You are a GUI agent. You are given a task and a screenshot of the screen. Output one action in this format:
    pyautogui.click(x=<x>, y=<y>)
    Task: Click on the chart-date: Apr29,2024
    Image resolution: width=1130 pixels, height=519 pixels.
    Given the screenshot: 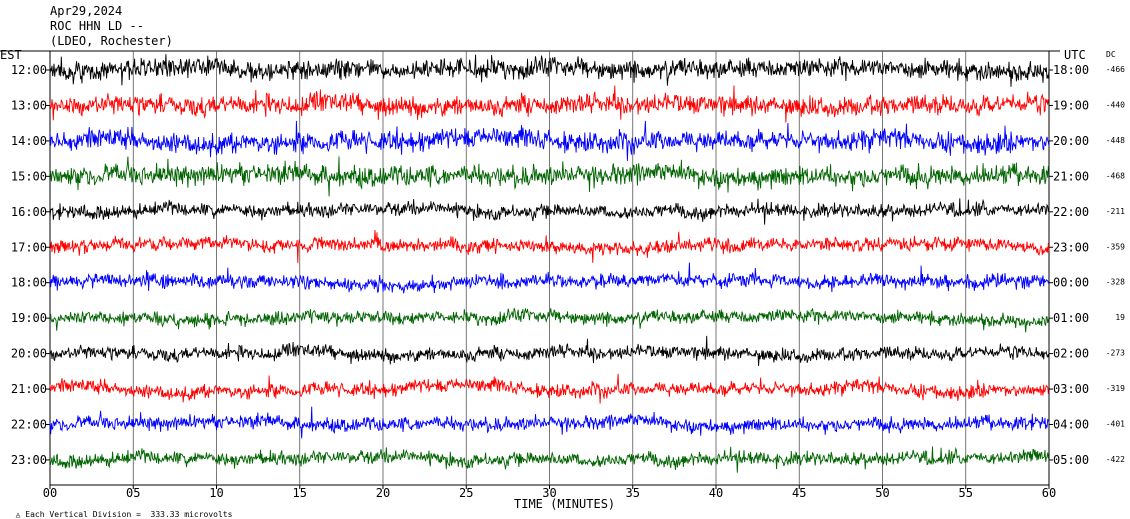 What is the action you would take?
    pyautogui.click(x=86, y=11)
    